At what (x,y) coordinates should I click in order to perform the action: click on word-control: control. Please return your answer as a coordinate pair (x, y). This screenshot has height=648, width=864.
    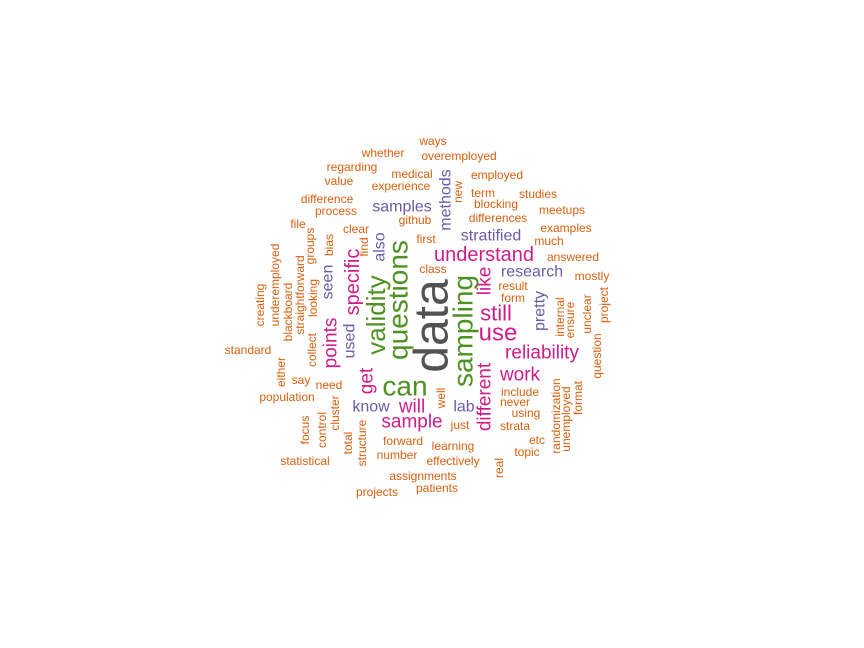
    Looking at the image, I should click on (322, 430).